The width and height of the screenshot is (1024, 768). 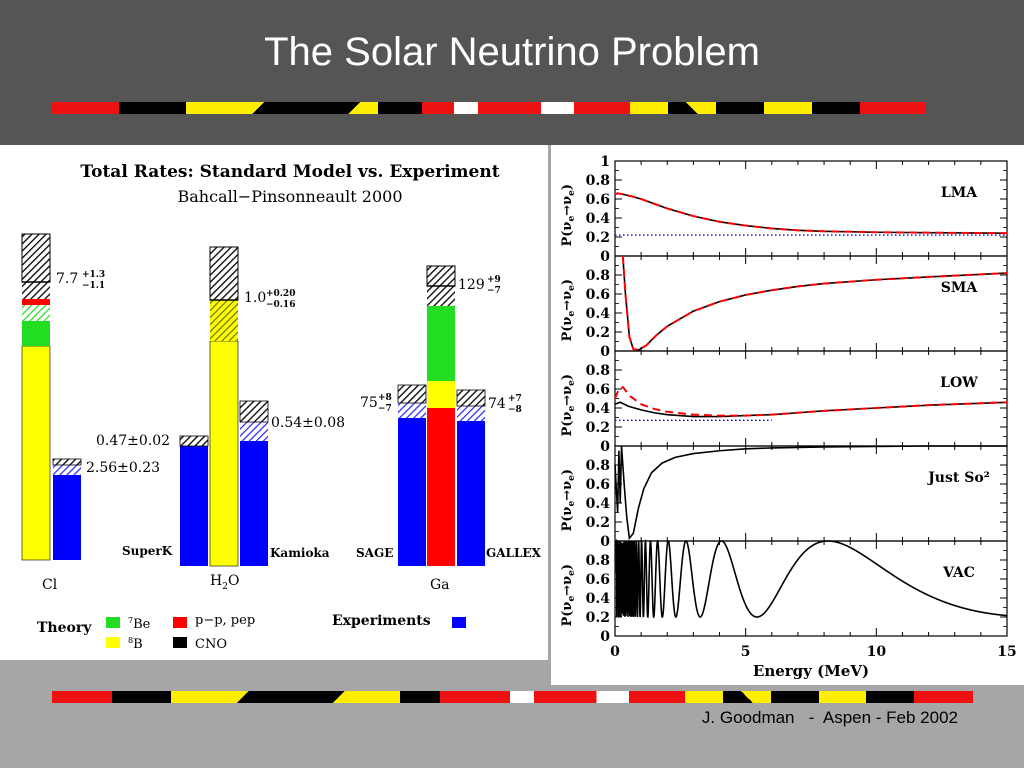 What do you see at coordinates (300, 553) in the screenshot?
I see `kamioka-name: Kamioka` at bounding box center [300, 553].